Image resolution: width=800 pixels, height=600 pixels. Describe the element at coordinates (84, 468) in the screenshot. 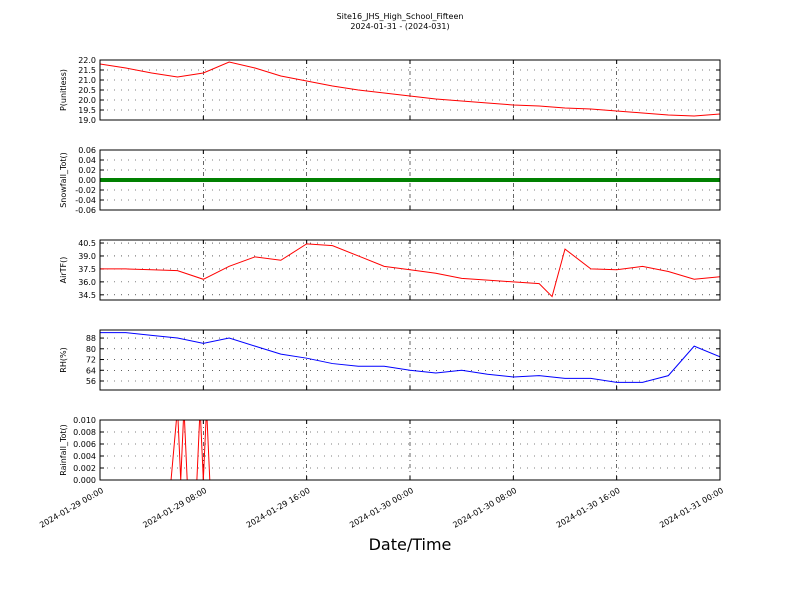

I see `y-tick-label: 0.002` at that location.